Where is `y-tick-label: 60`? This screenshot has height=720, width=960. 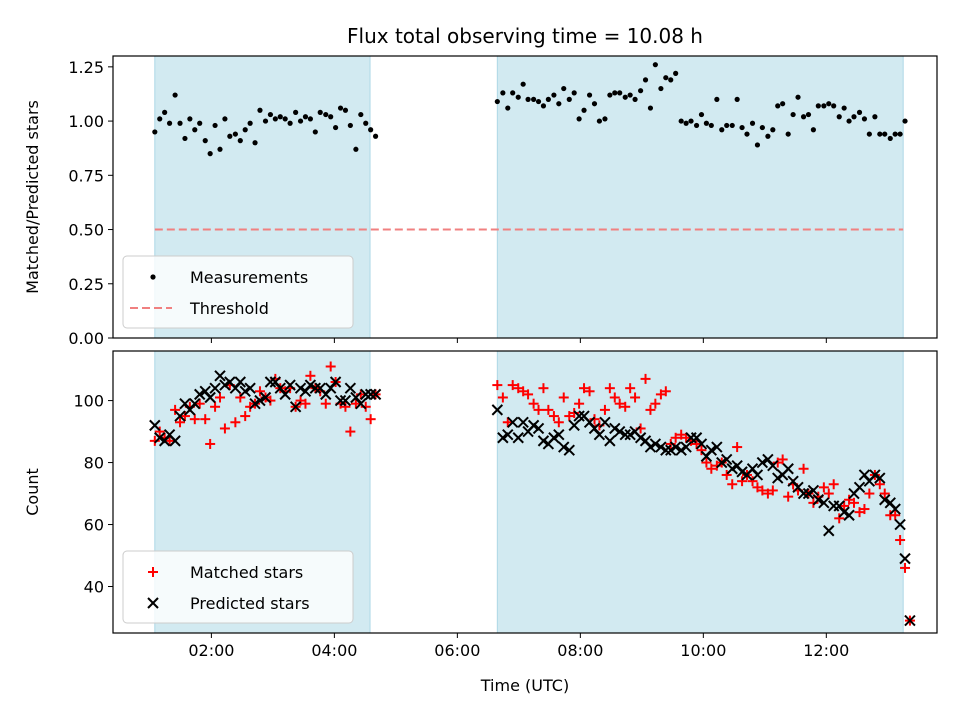 y-tick-label: 60 is located at coordinates (94, 525).